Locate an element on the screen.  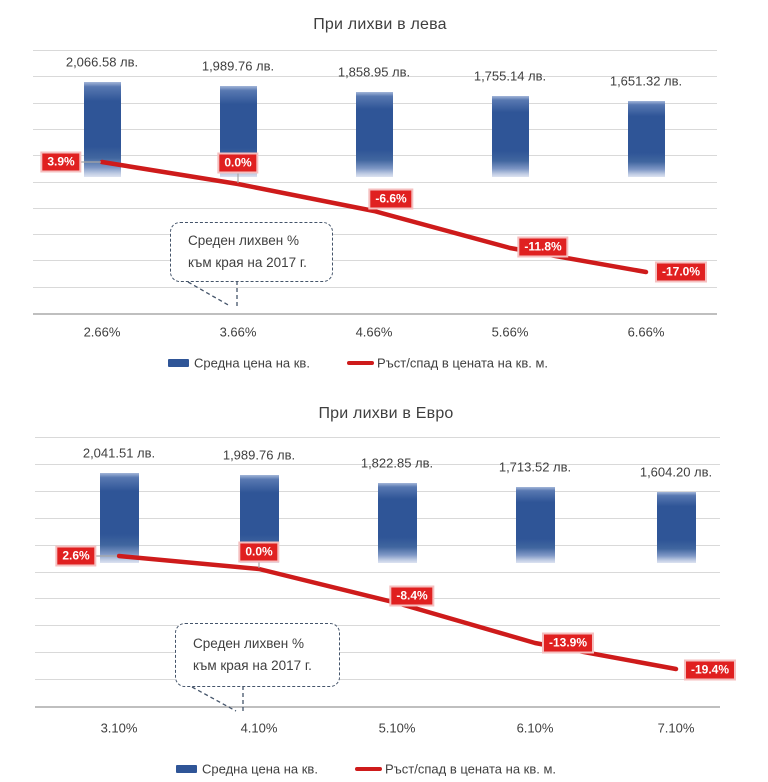
x-axis-label: 6.66% is located at coordinates (646, 332).